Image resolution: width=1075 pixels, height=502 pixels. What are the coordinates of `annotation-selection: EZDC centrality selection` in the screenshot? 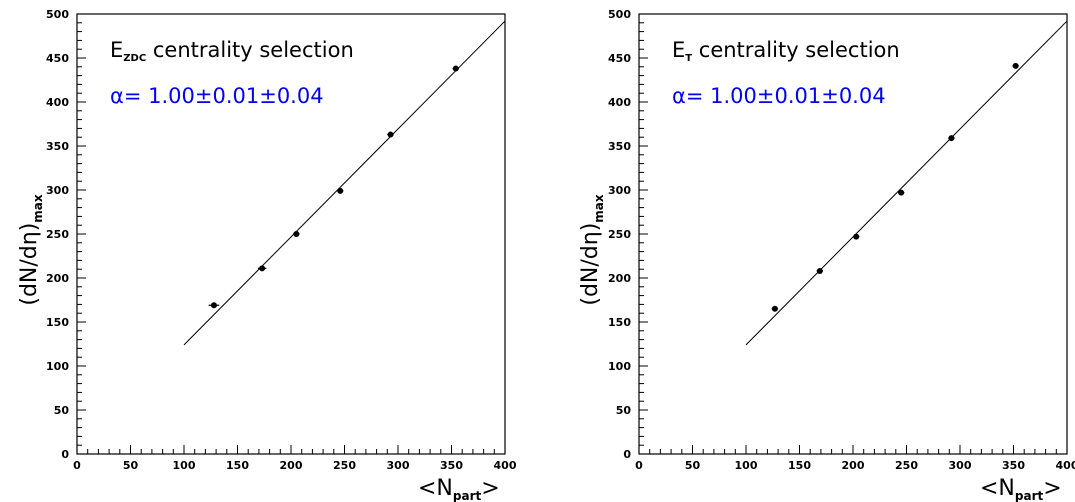 It's located at (232, 51).